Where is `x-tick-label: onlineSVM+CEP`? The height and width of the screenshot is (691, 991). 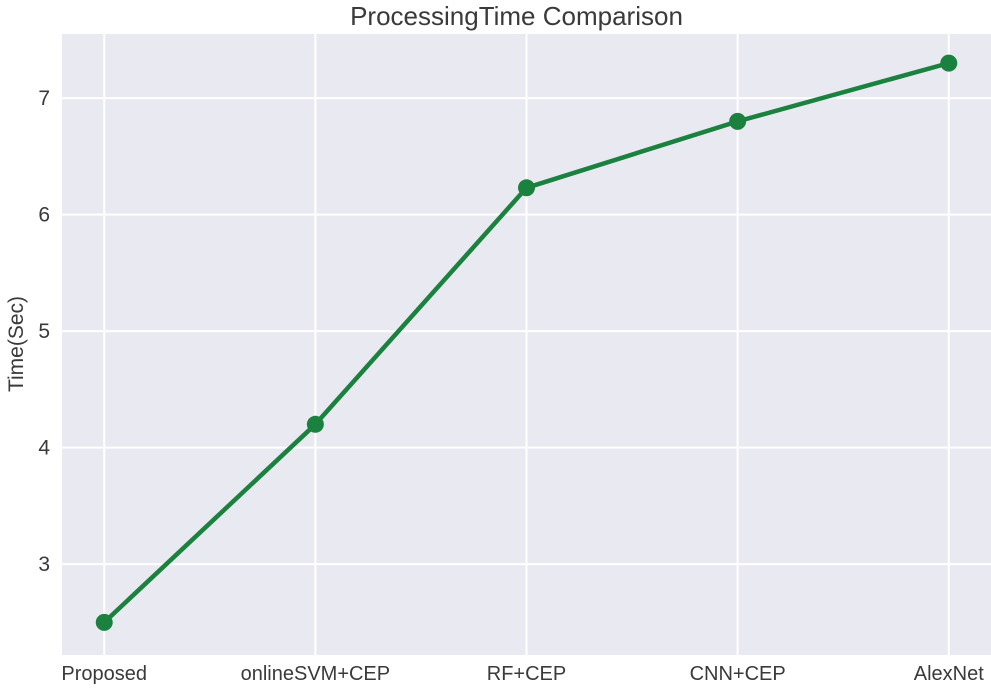
x-tick-label: onlineSVM+CEP is located at coordinates (316, 674).